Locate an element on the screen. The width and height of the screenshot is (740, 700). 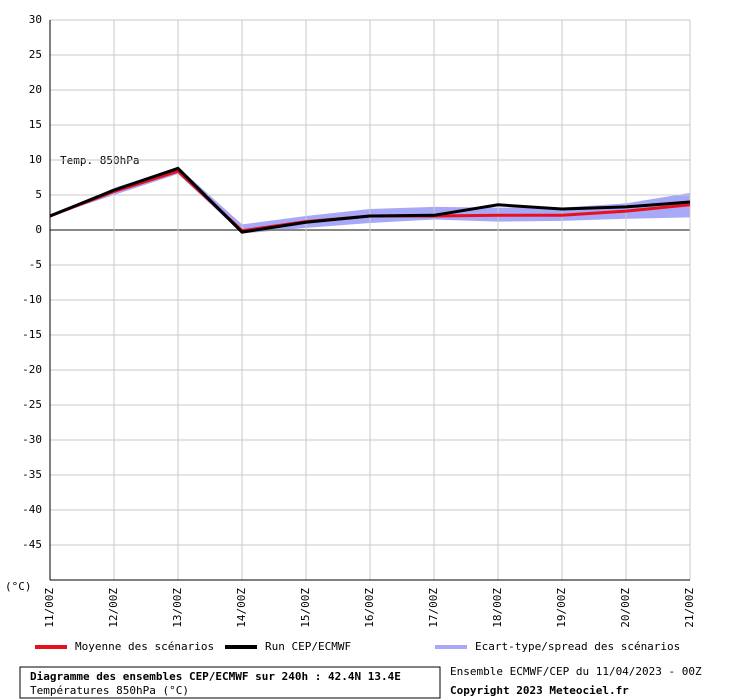
y-tick-label: -5 is located at coordinates (35, 264).